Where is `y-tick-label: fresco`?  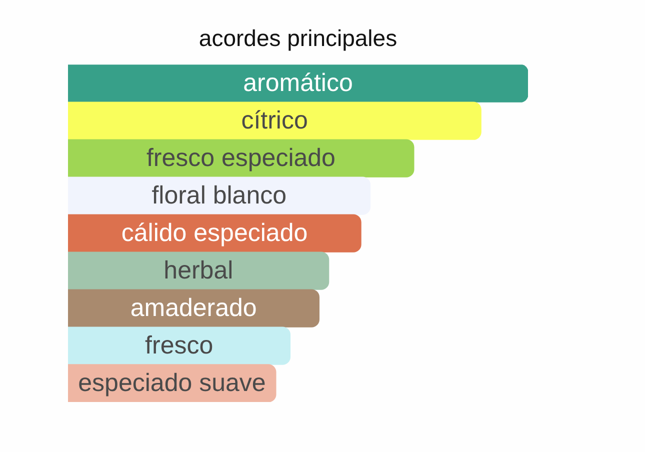 y-tick-label: fresco is located at coordinates (179, 346).